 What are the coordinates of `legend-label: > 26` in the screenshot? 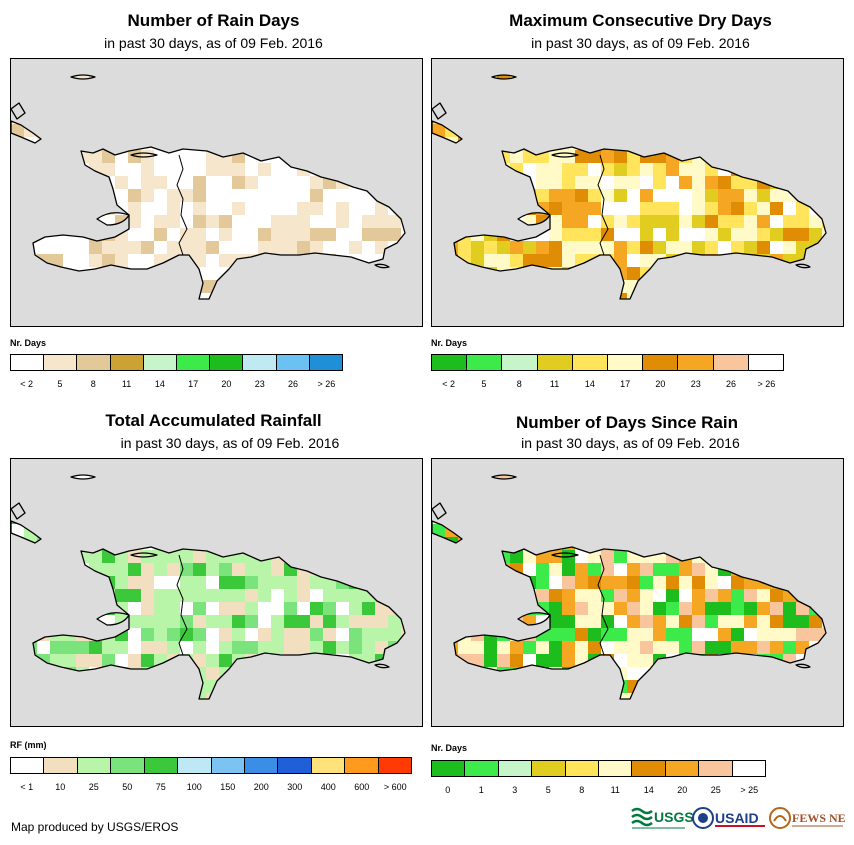 It's located at (766, 384).